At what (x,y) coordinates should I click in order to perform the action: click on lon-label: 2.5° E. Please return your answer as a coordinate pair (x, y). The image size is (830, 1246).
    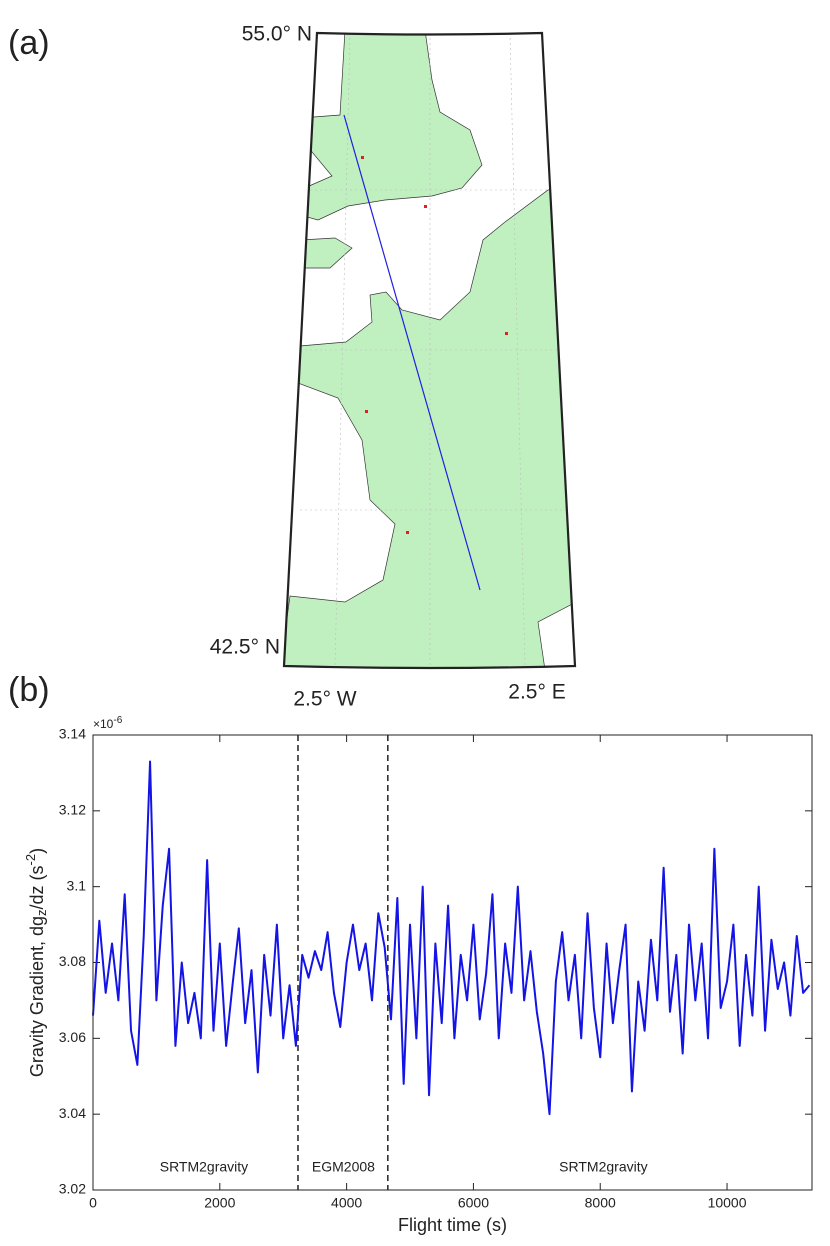
    Looking at the image, I should click on (536, 692).